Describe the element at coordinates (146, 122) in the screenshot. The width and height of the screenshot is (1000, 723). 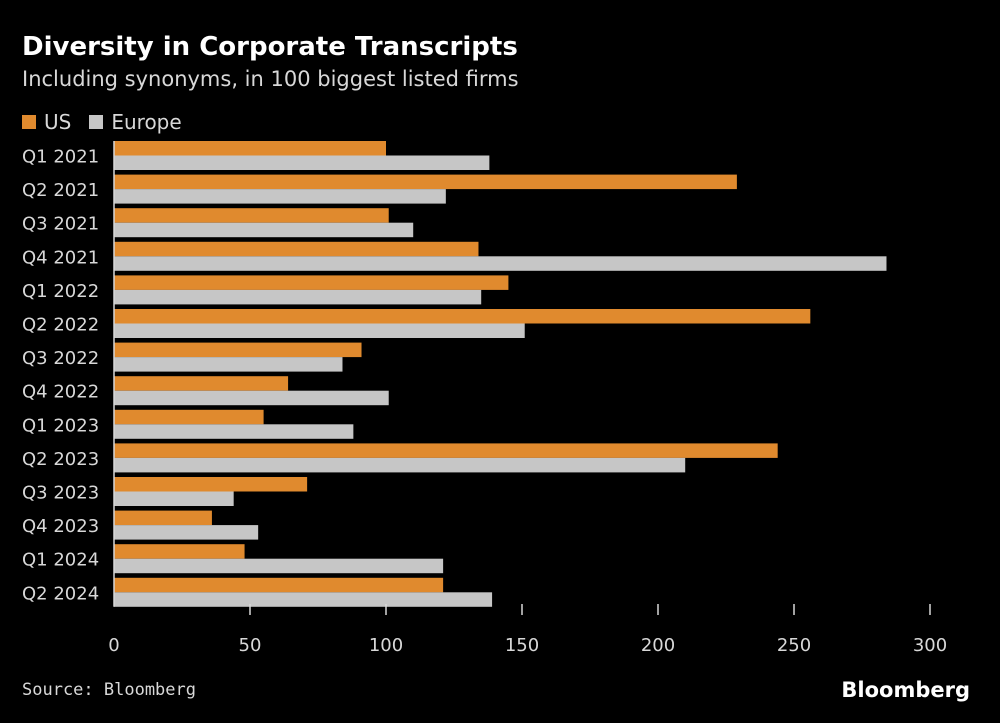
I see `legend-label-europe: Europe` at that location.